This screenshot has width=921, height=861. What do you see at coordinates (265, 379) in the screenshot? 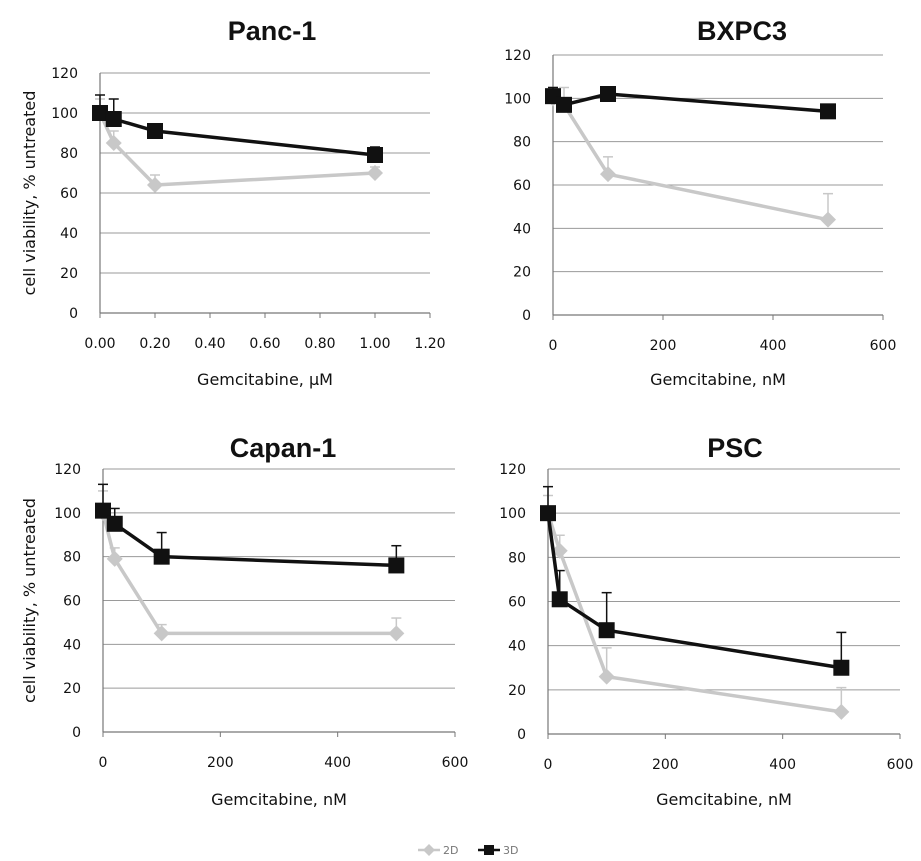
I see `x-axis-label: Gemcitabine, μM` at bounding box center [265, 379].